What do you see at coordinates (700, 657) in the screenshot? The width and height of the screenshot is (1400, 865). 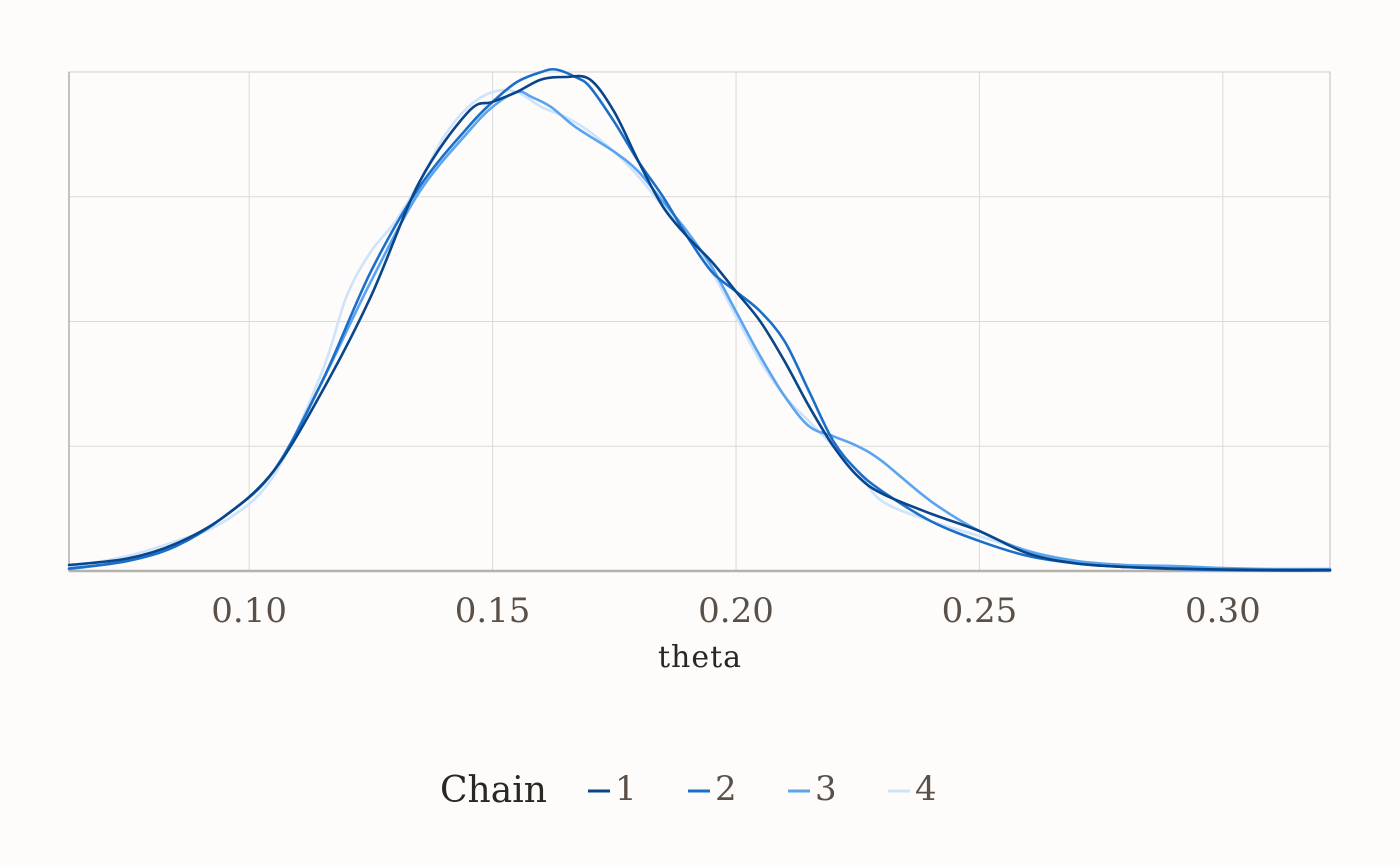 I see `x-axis-title: theta` at bounding box center [700, 657].